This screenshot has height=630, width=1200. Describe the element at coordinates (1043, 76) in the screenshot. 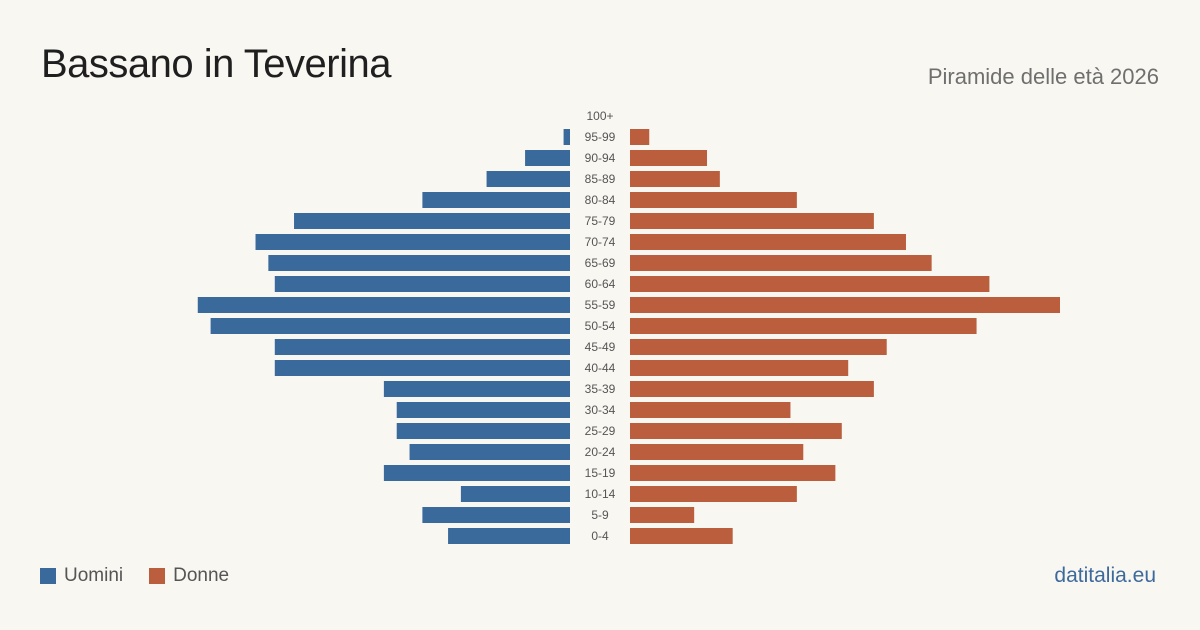

I see `chart-subtitle: Piramide delle età 2026` at that location.